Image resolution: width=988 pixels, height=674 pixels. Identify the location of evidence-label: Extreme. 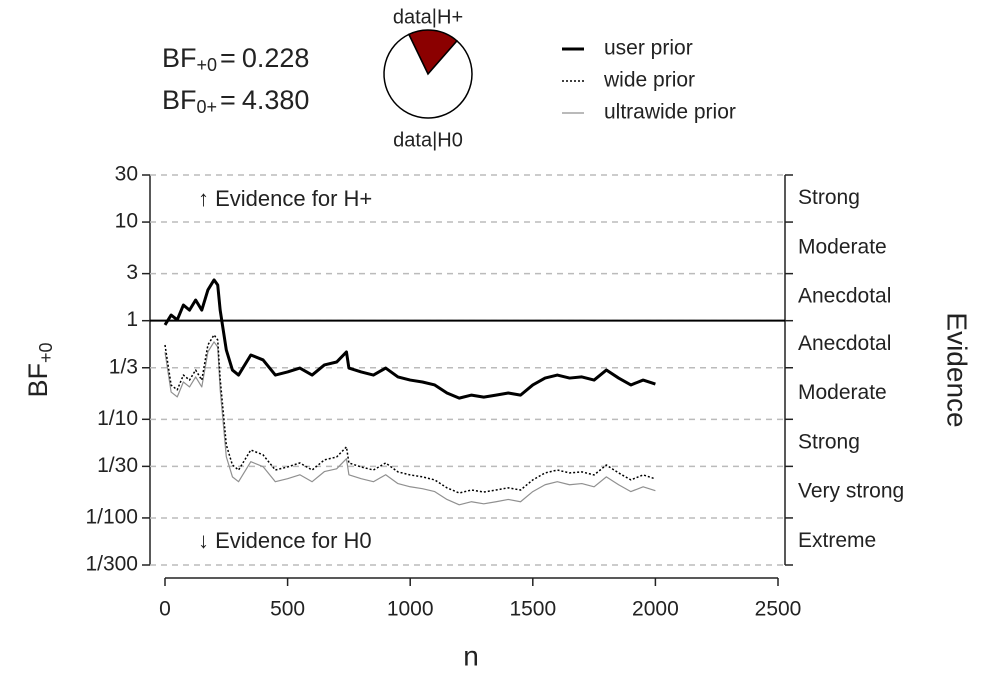
(837, 540).